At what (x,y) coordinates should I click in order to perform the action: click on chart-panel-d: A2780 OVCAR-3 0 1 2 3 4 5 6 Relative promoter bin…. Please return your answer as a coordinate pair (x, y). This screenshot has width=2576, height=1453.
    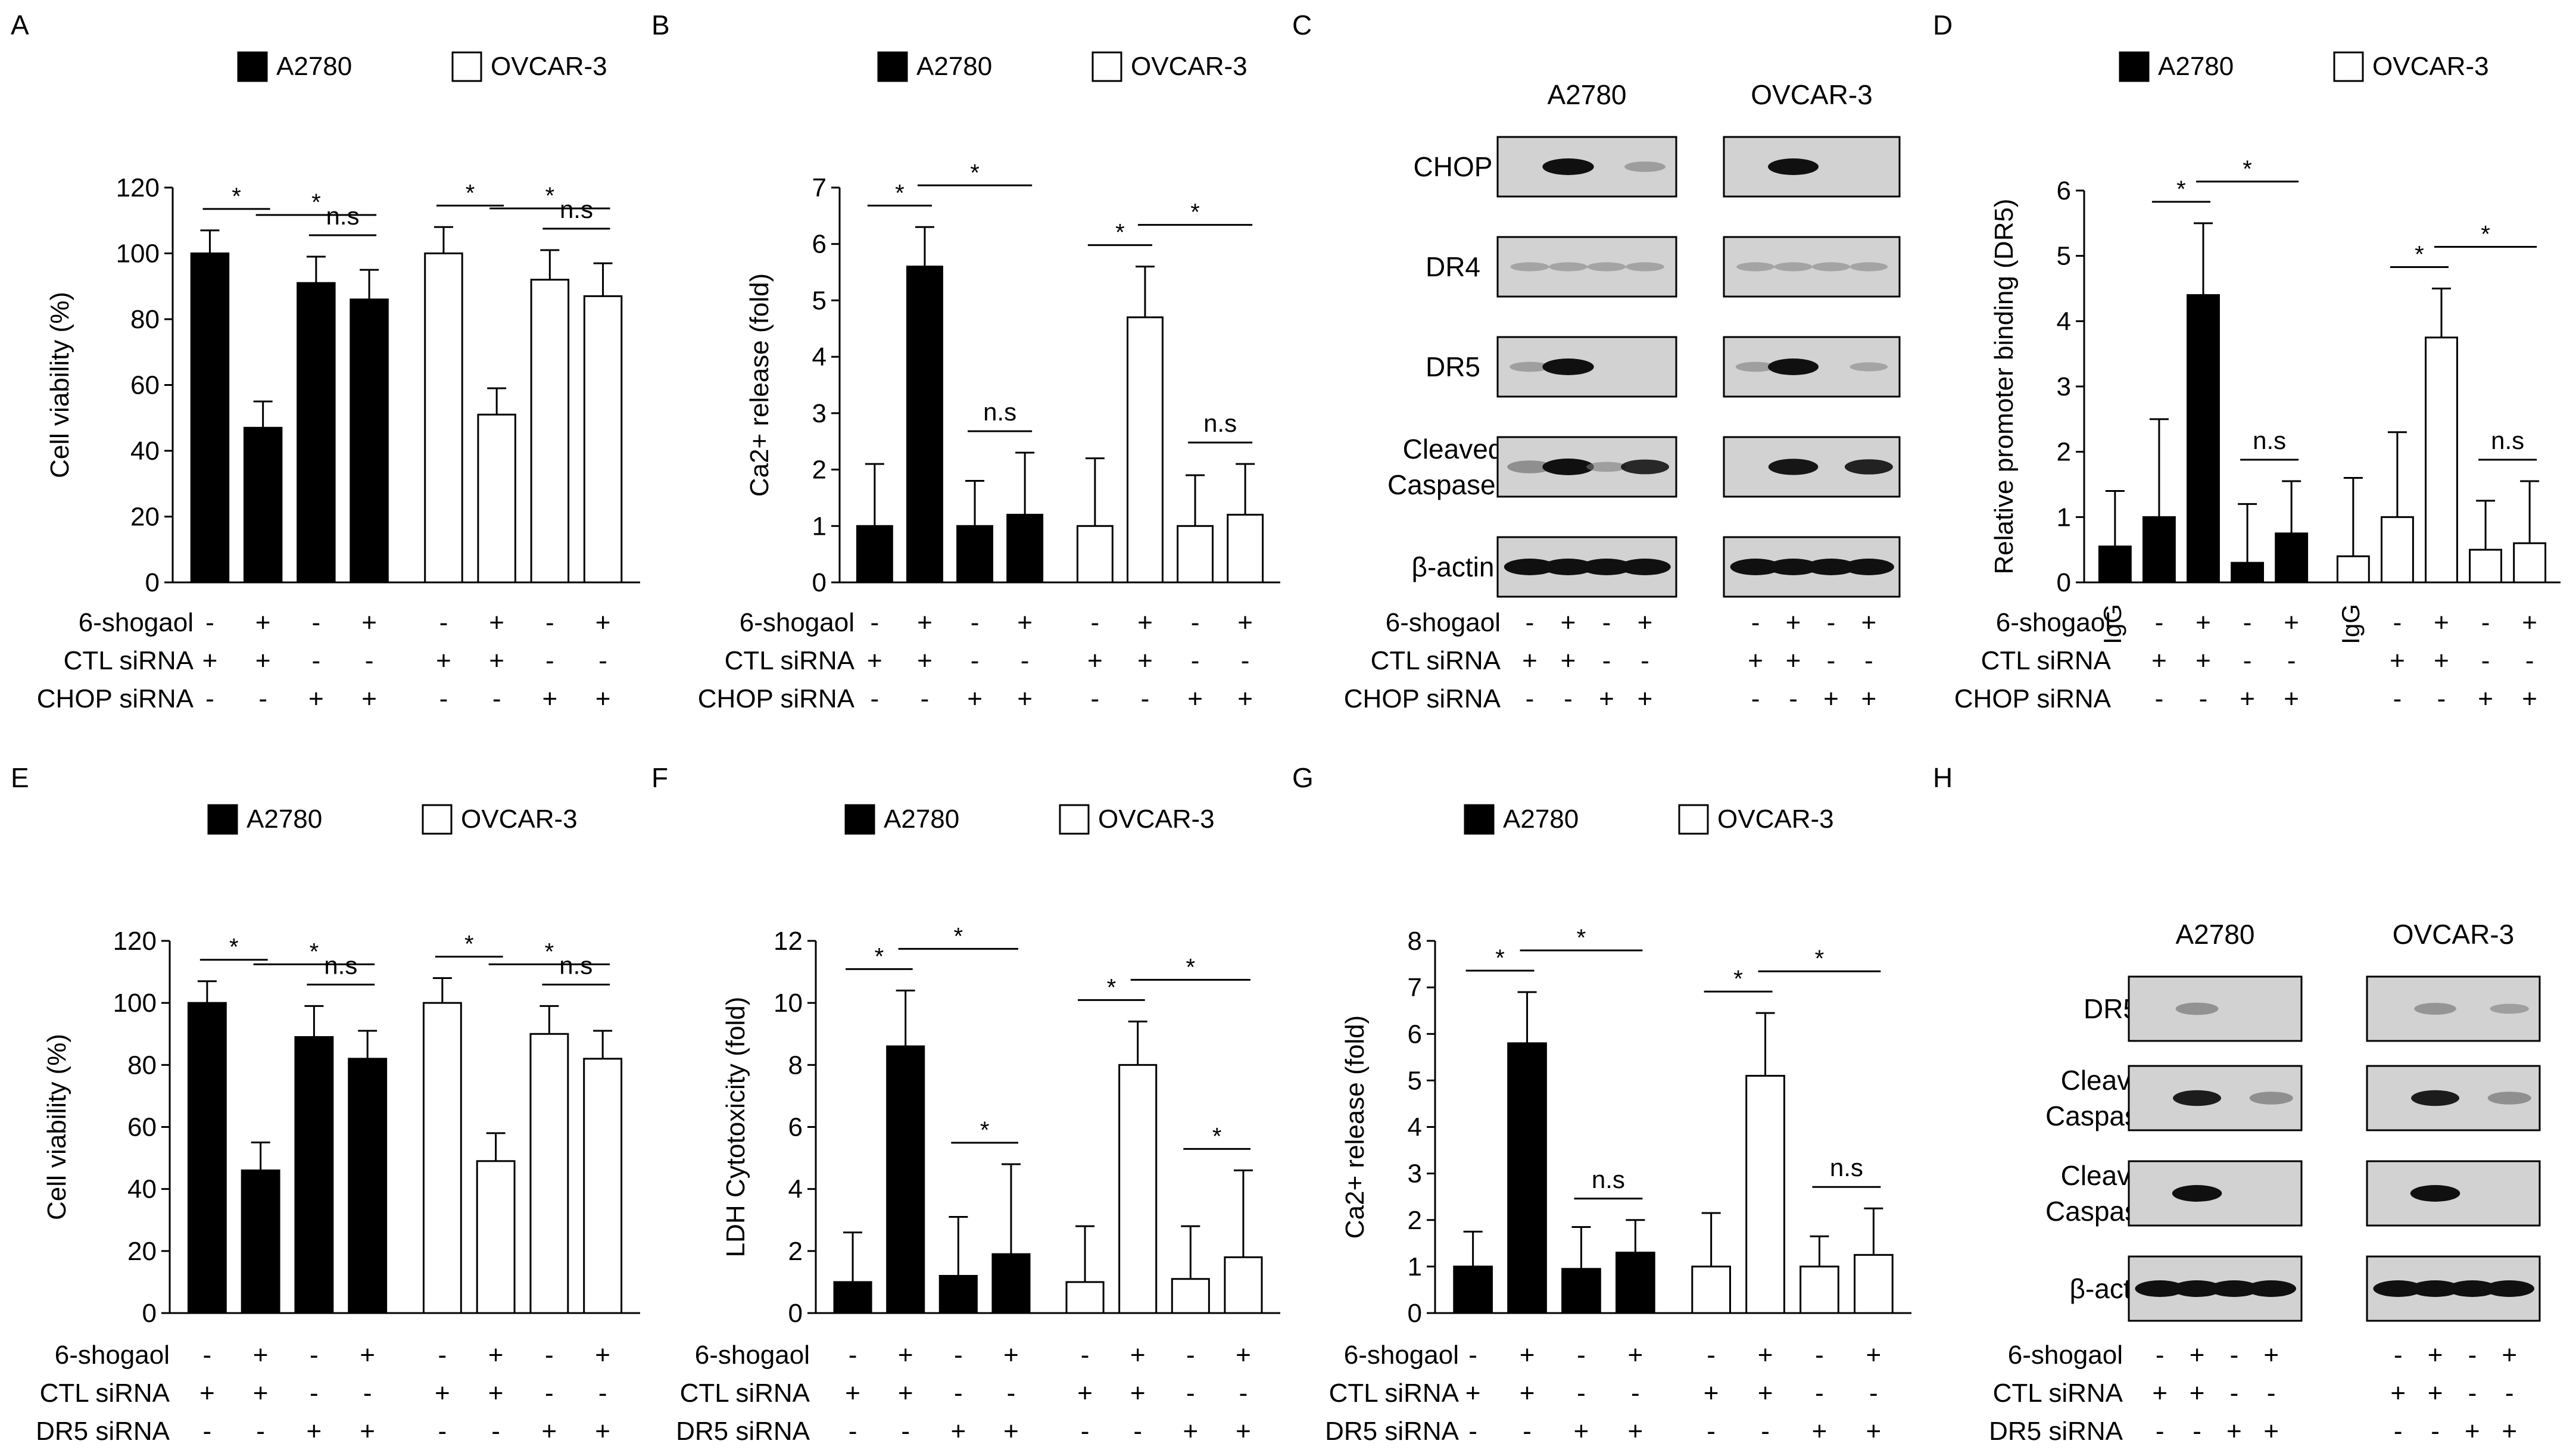
    Looking at the image, I should click on (2257, 382).